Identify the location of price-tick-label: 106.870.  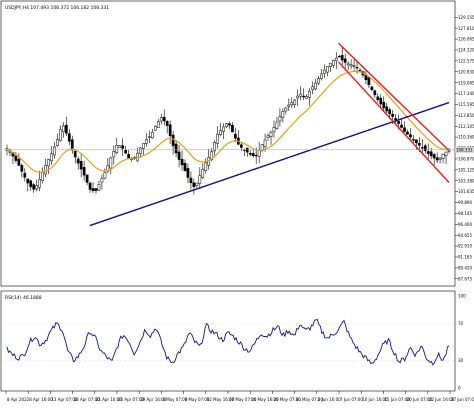
(466, 159).